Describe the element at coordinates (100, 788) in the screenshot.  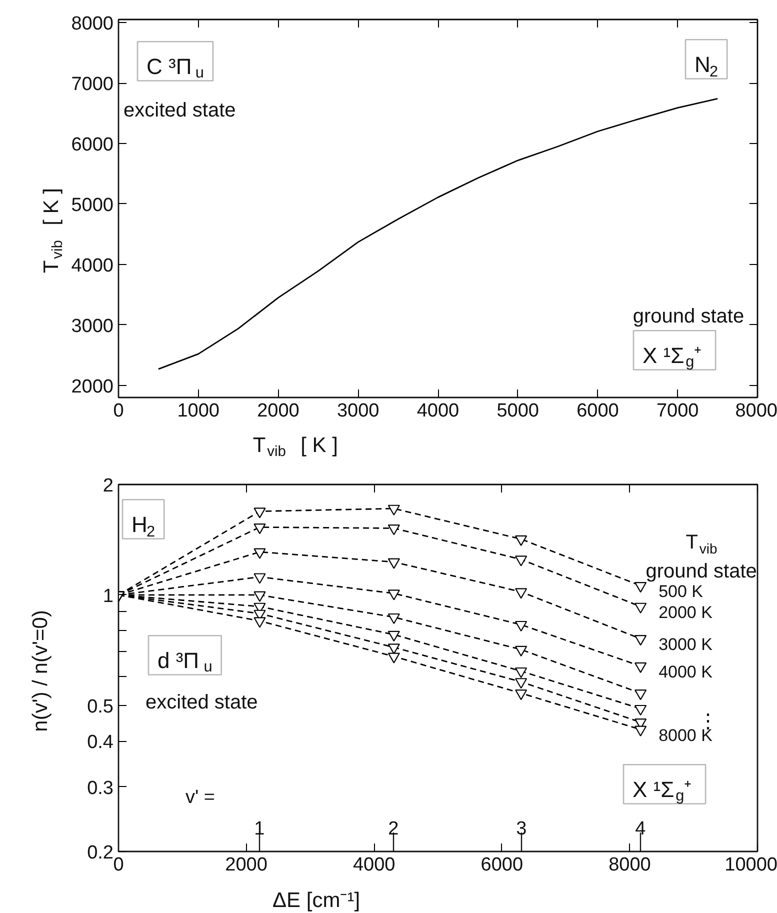
I see `y-tick-label: 0.3` at that location.